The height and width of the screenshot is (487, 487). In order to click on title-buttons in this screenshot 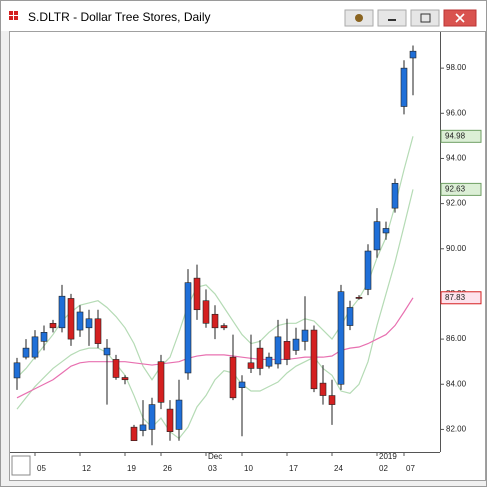, I will do `click(410, 18)`.